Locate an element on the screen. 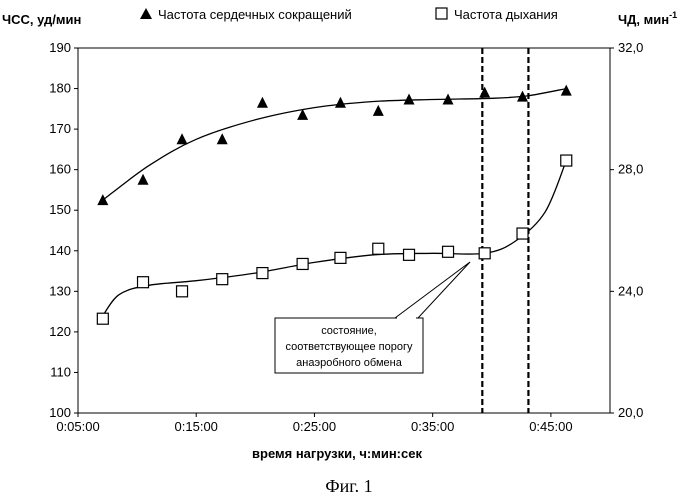  y-right-tick-label: 32,0 is located at coordinates (630, 47).